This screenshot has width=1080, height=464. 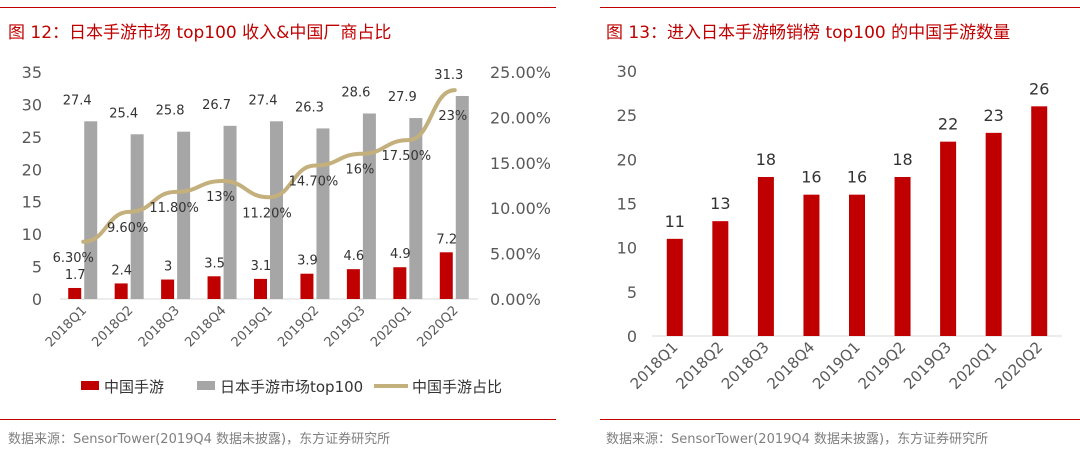 What do you see at coordinates (174, 208) in the screenshot?
I see `line-label: 11.80%` at bounding box center [174, 208].